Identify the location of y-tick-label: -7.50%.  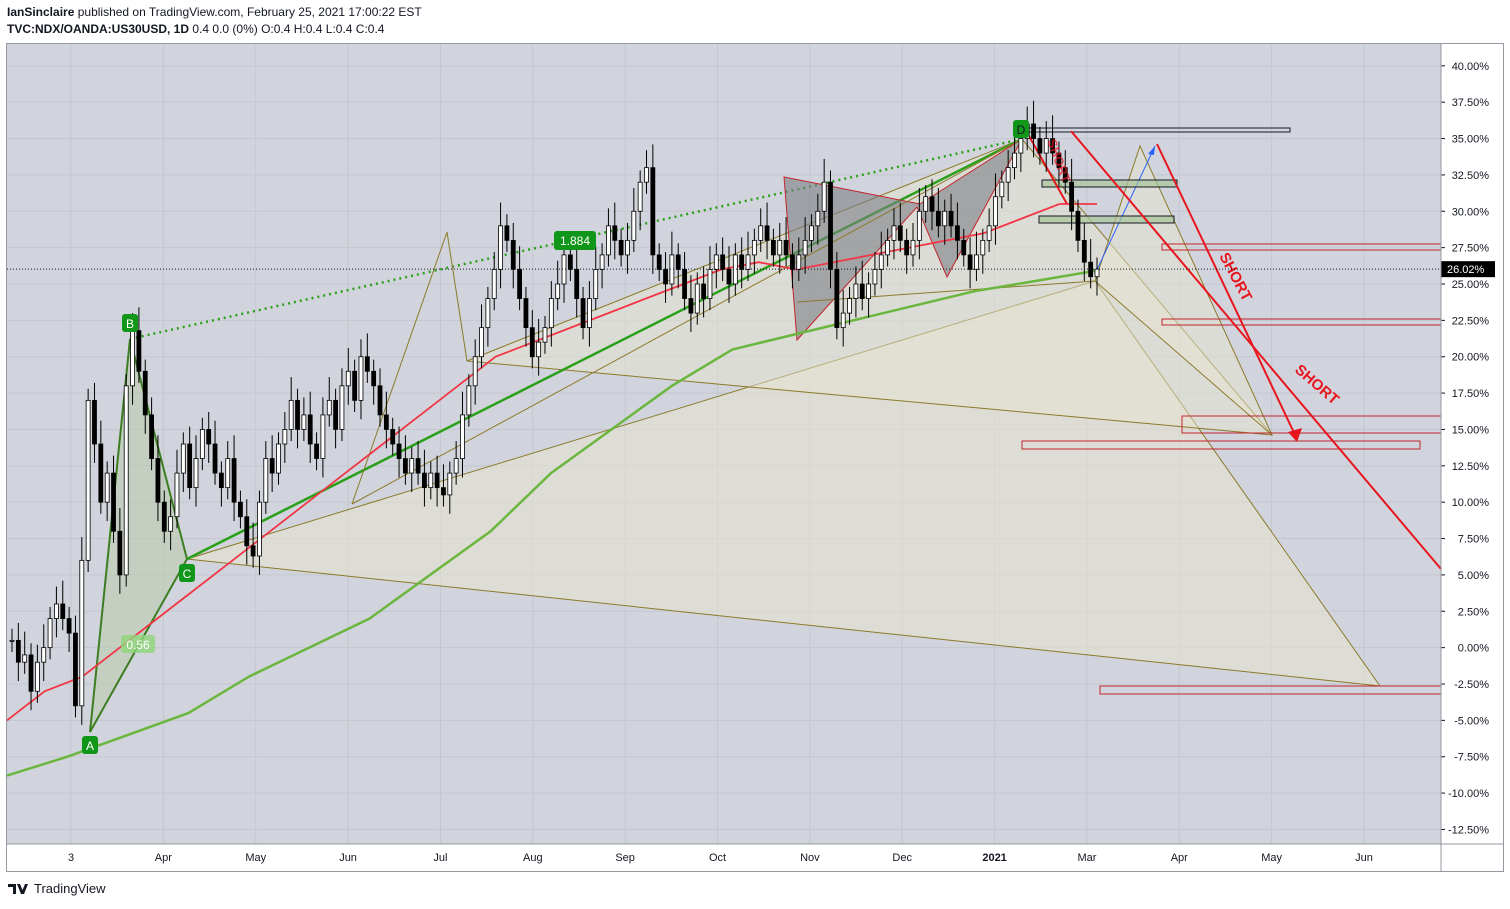
(1471, 758).